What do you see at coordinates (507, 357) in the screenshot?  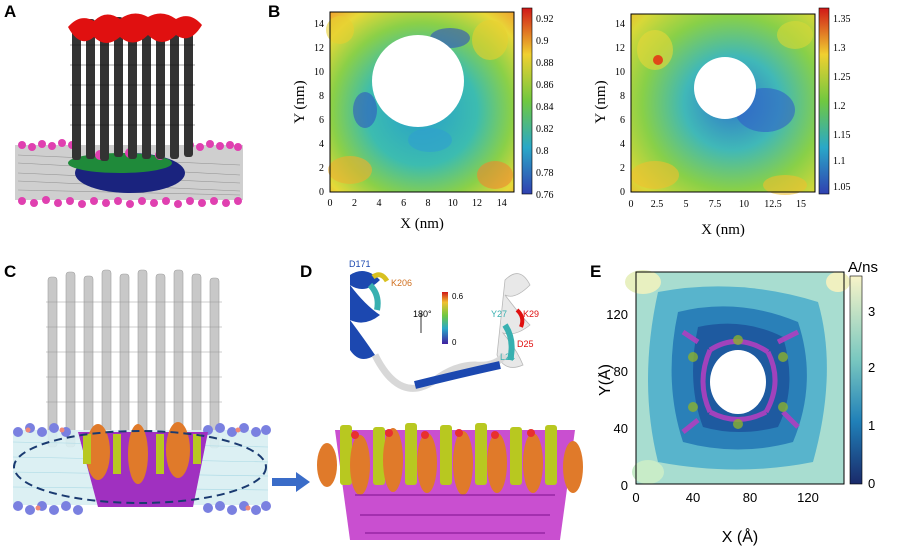 I see `residue-label-l24: L24` at bounding box center [507, 357].